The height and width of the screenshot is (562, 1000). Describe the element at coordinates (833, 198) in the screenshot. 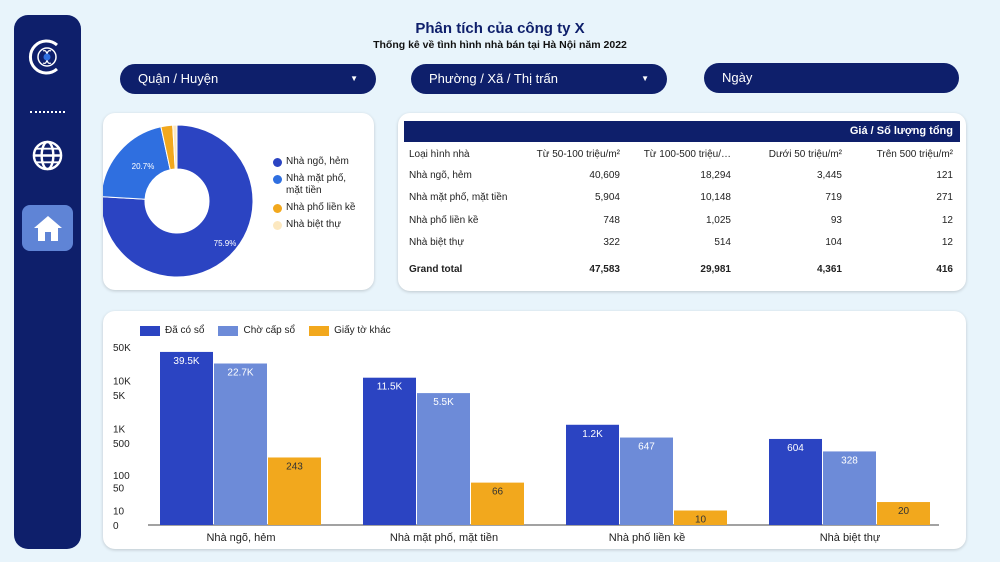

I see `table-cell: 719` at that location.